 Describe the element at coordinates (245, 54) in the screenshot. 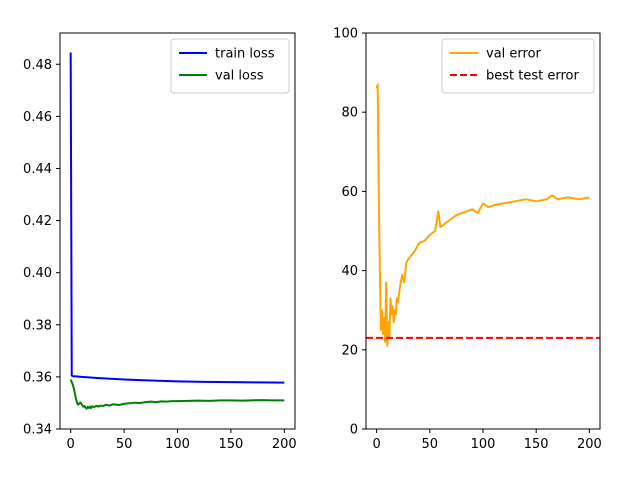

I see `legend-label: train loss` at that location.